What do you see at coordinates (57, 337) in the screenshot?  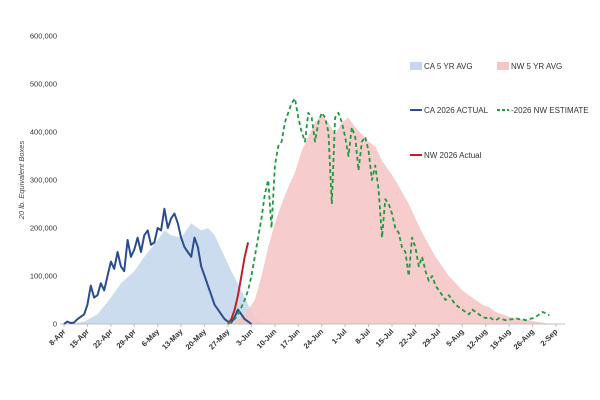 I see `x-tick-label: 8-Apr` at bounding box center [57, 337].